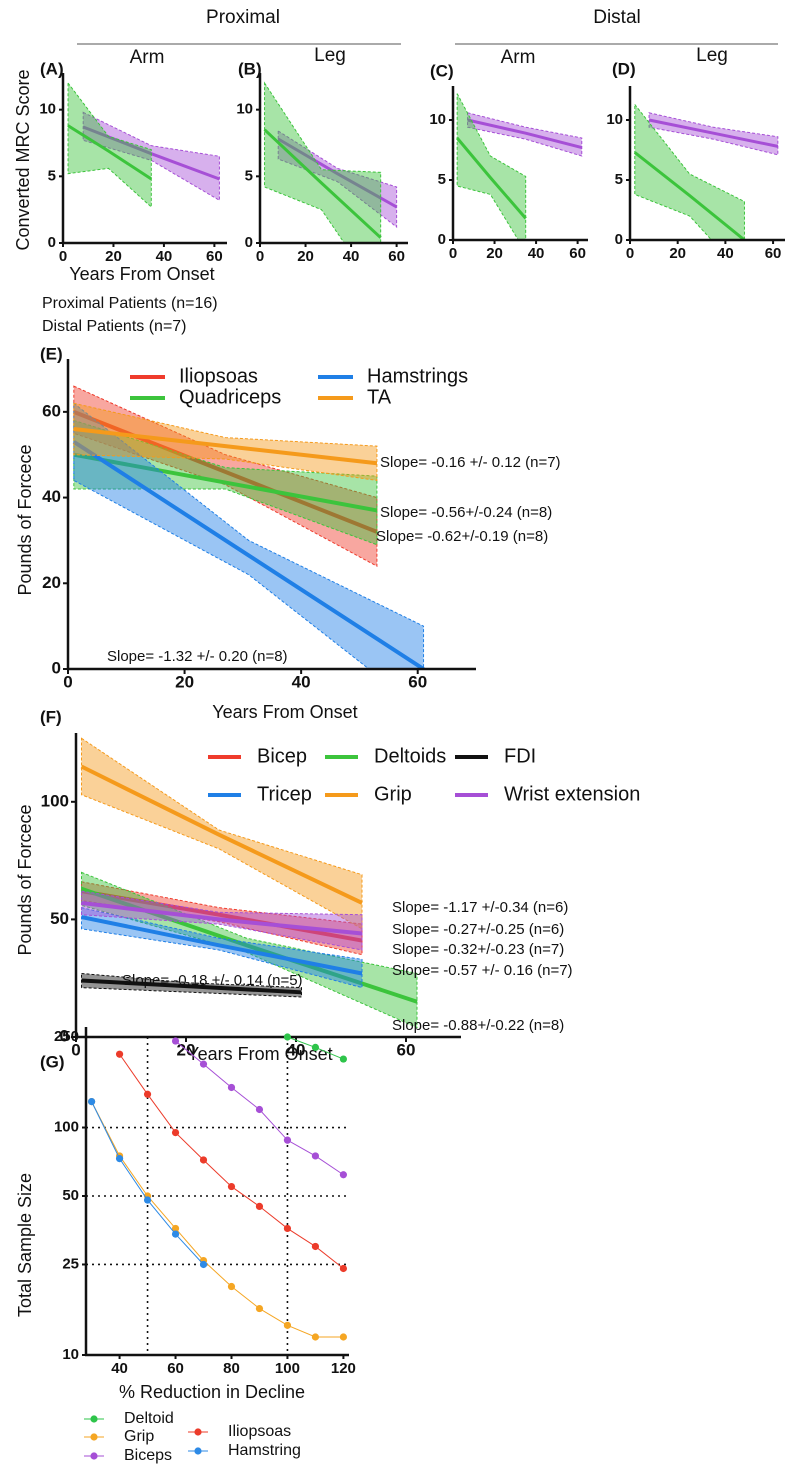 The height and width of the screenshot is (1483, 787). Describe the element at coordinates (466, 512) in the screenshot. I see `slope-annotation: Slope= -0.56+/-0.24 (n=8)` at that location.